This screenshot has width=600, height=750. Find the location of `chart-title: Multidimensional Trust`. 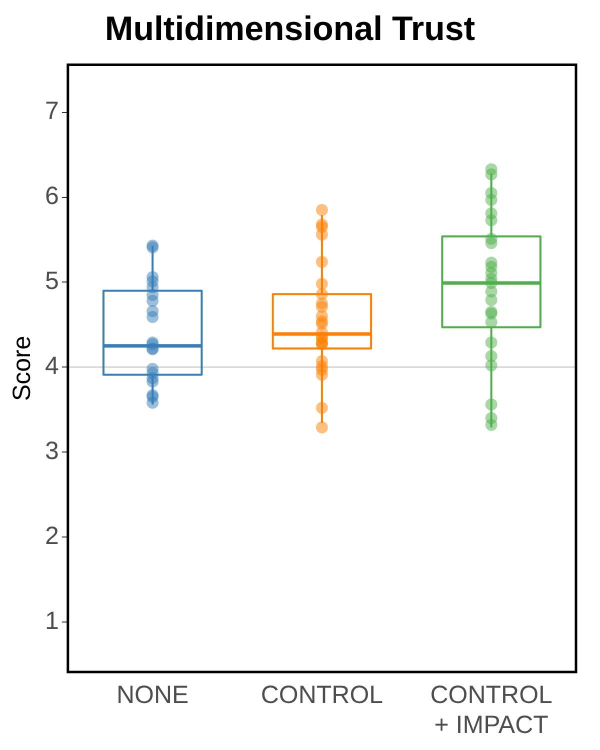

chart-title: Multidimensional Trust is located at coordinates (290, 29).